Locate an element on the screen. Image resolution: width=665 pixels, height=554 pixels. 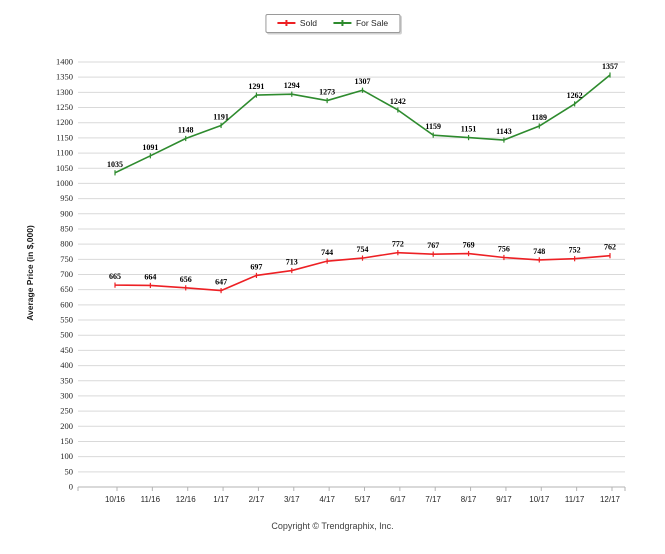
sold-line-swatch is located at coordinates (285, 23).